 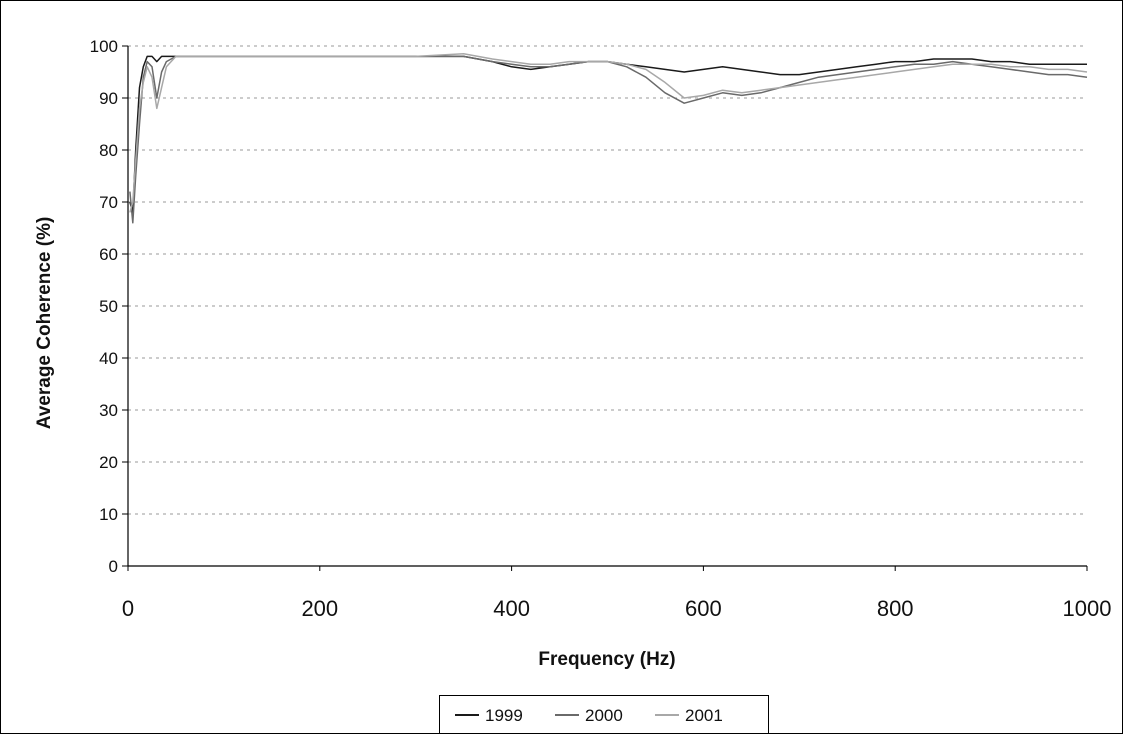 What do you see at coordinates (319, 608) in the screenshot?
I see `x-tick-label: 200` at bounding box center [319, 608].